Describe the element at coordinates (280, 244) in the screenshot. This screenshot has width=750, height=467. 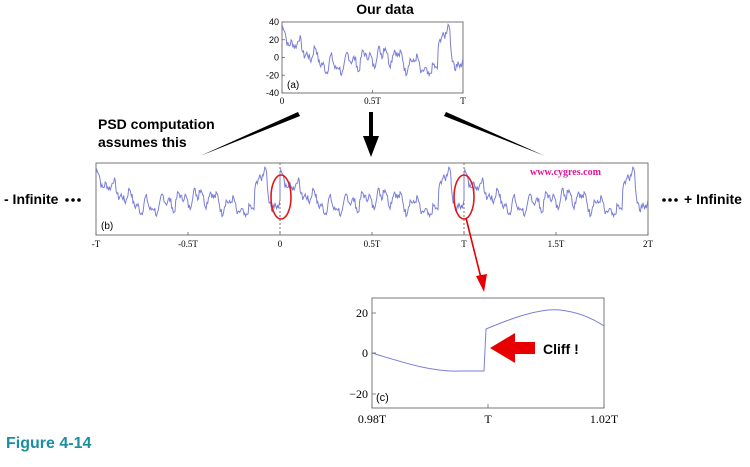
I see `panel-b-x-tick-label: 0` at that location.